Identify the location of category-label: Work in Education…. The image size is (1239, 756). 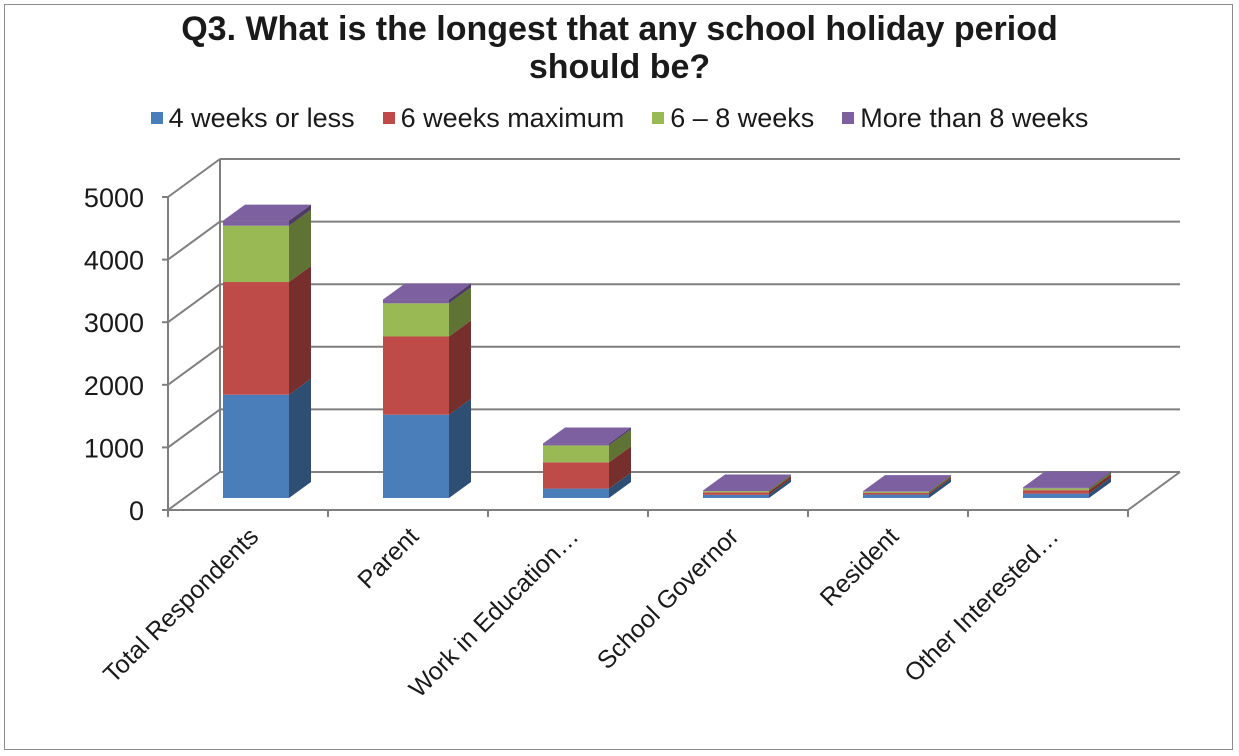
(494, 612).